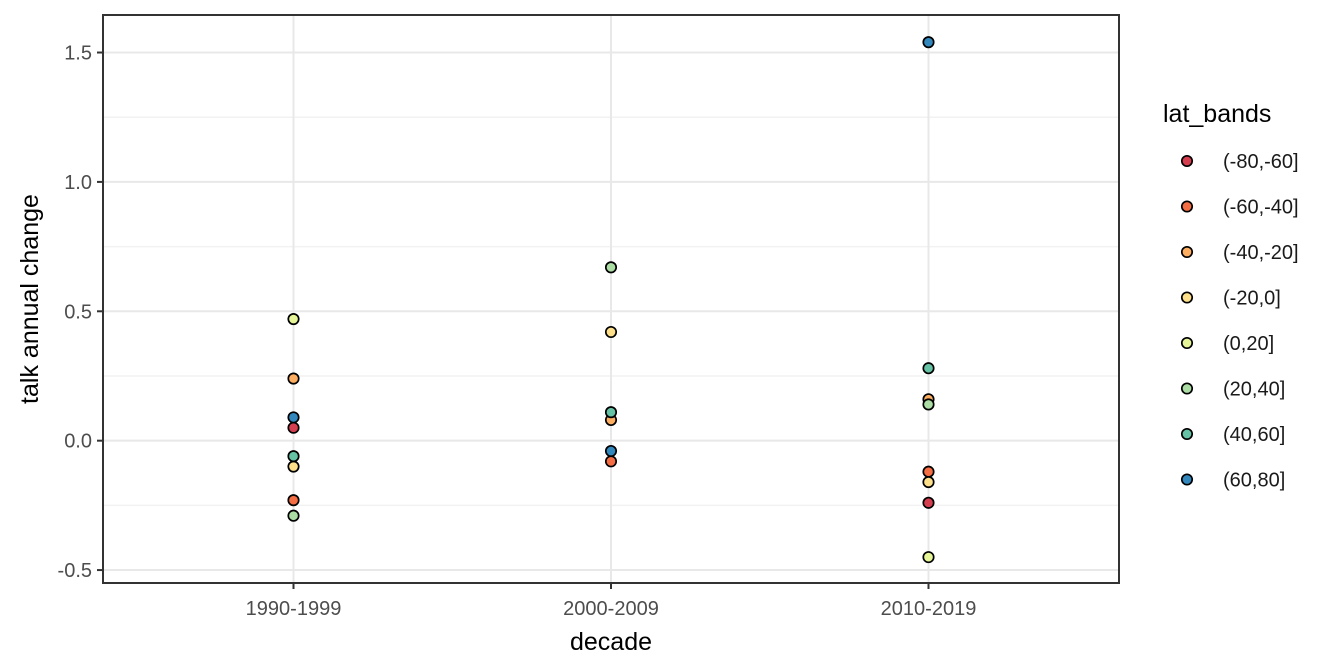 This screenshot has height=672, width=1344. I want to click on x-tick-label: 2000-2009, so click(611, 609).